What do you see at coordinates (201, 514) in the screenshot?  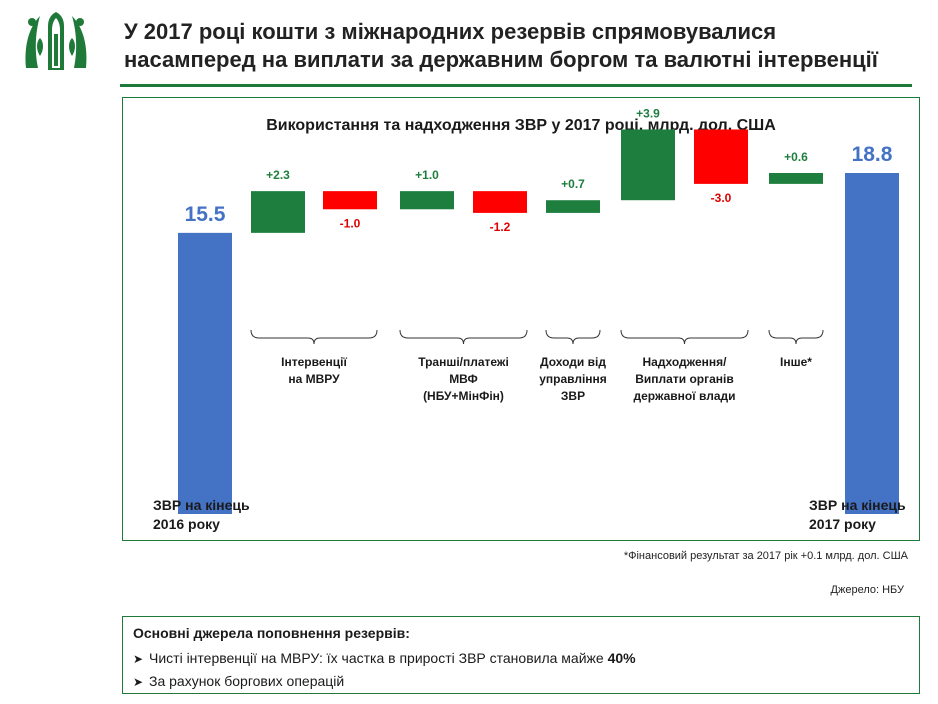 I see `start-total-label: ЗВР на кінець 2016 року` at bounding box center [201, 514].